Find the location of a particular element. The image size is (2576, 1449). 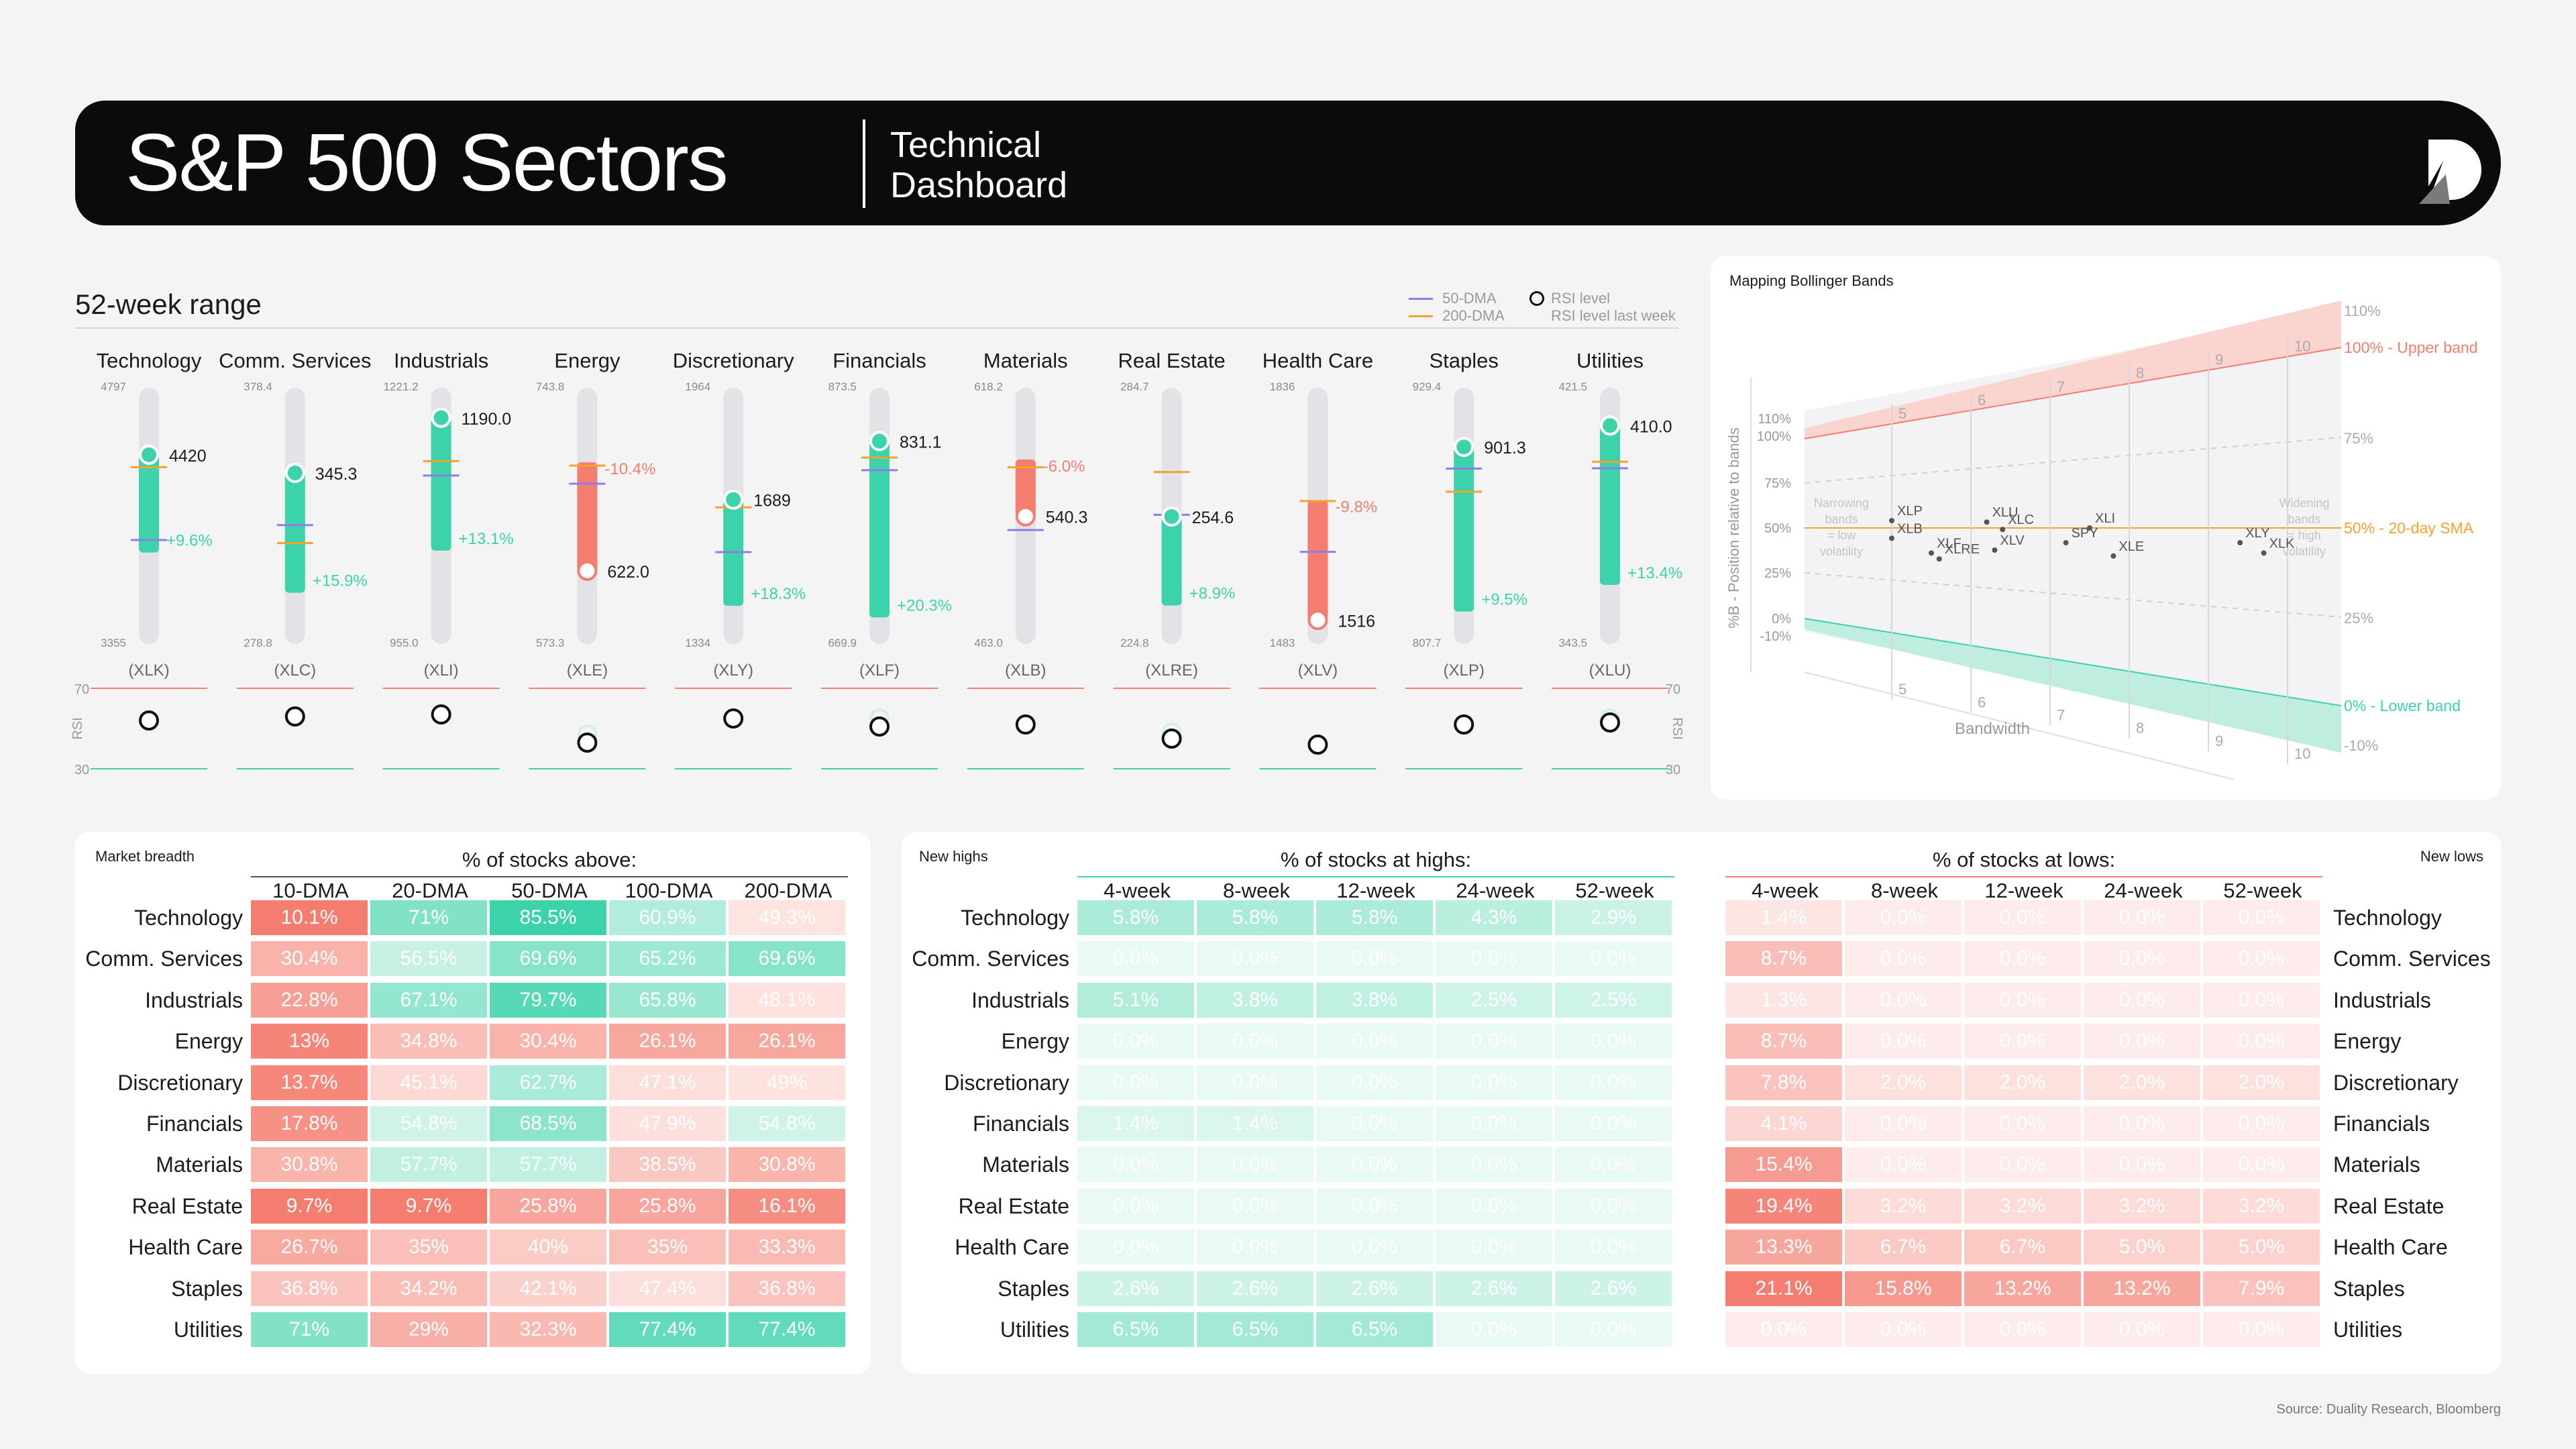

left-axis-tick: 100% is located at coordinates (1774, 436).